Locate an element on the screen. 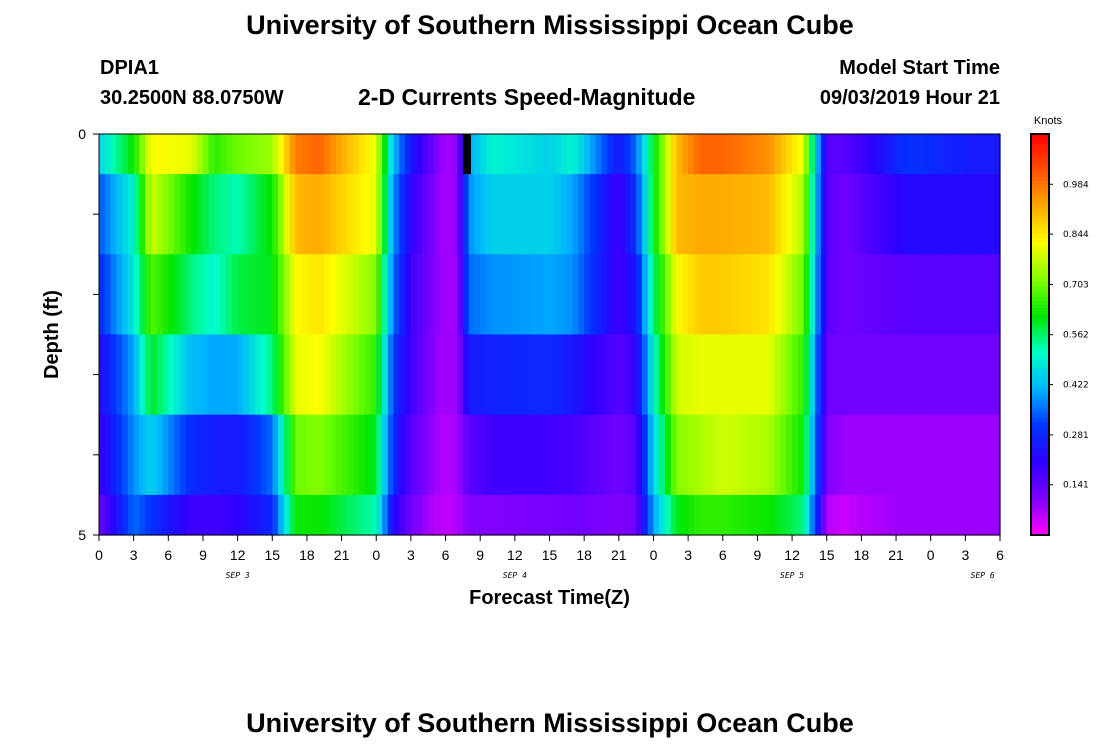 This screenshot has height=750, width=1100. station-id: DPIA1 is located at coordinates (129, 68).